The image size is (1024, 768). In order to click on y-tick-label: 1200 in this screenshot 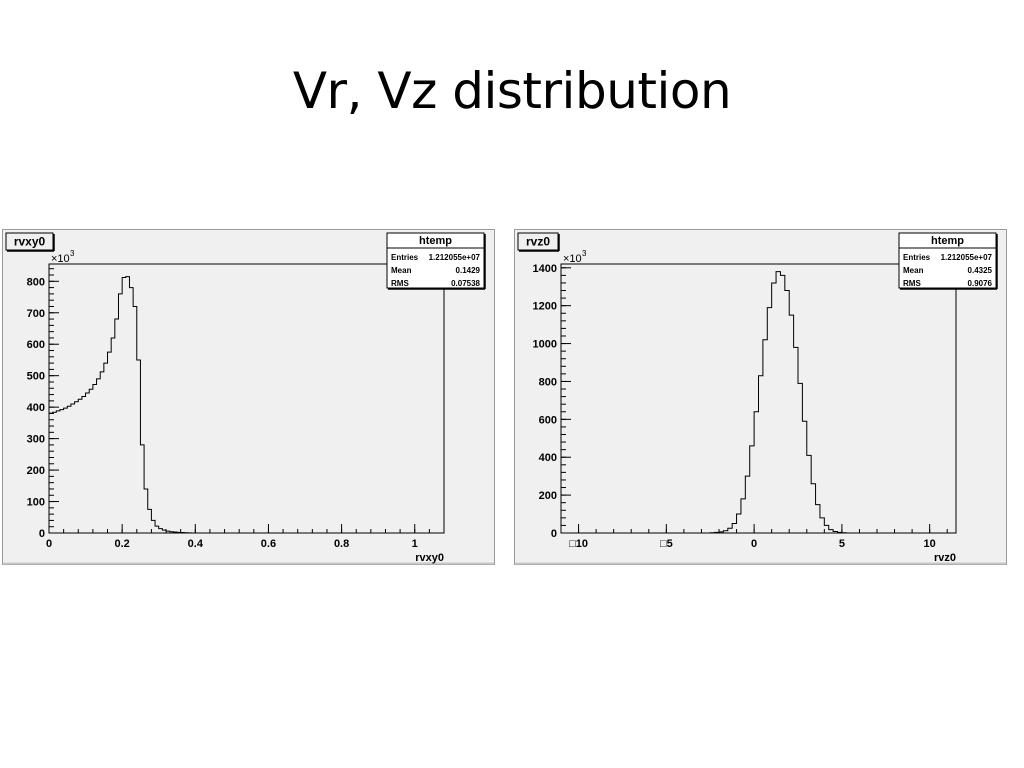, I will do `click(545, 307)`.